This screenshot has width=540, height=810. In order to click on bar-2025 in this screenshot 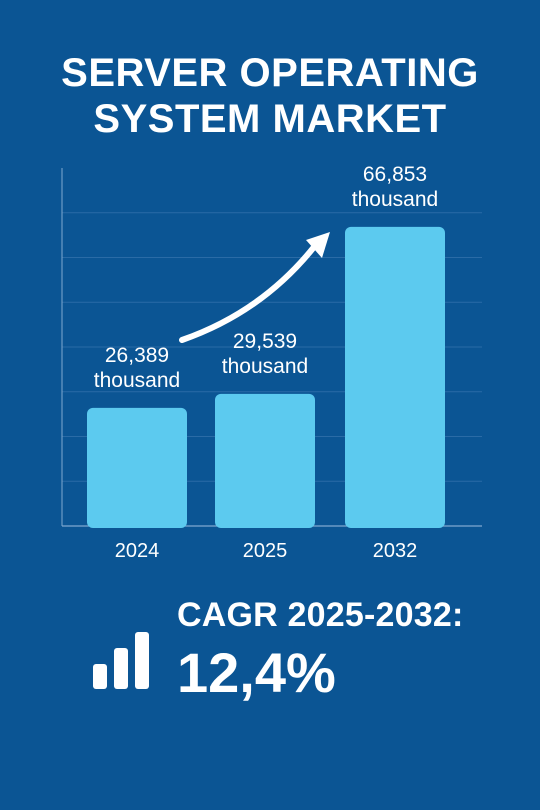, I will do `click(265, 460)`.